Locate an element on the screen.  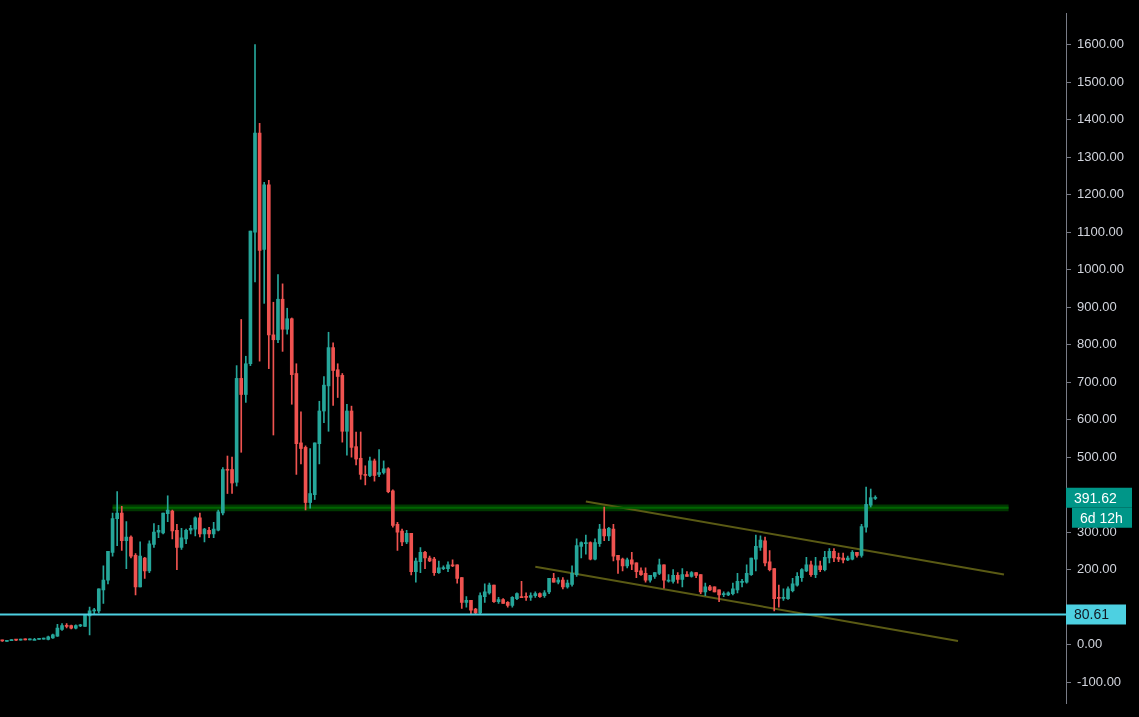
y-tick-label: 1100.00 is located at coordinates (1100, 231).